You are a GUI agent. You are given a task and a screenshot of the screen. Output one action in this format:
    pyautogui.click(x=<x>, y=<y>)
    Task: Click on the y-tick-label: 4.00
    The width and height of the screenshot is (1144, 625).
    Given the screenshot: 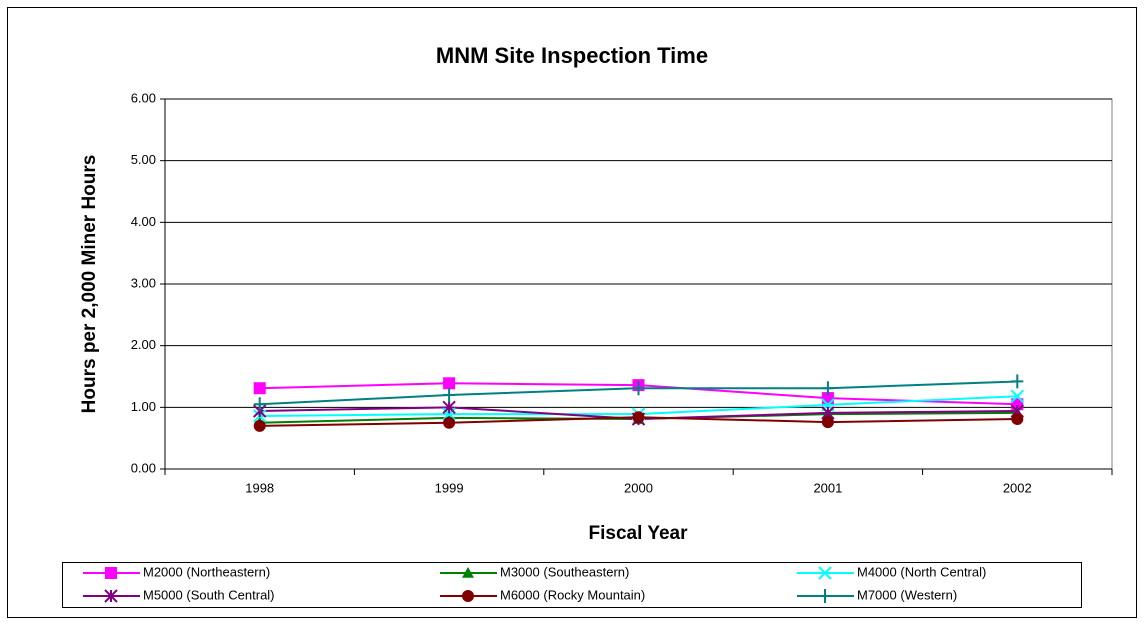 What is the action you would take?
    pyautogui.click(x=143, y=221)
    